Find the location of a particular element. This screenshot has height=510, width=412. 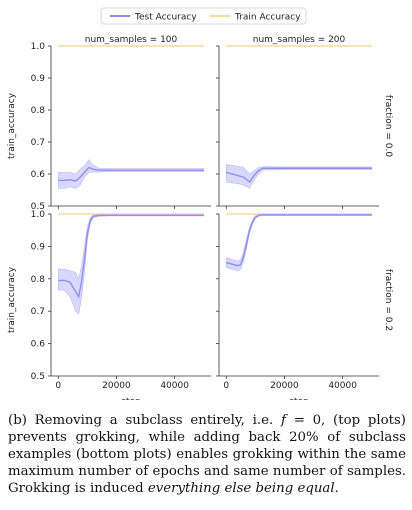

row-title-fraction-0-2: fraction = 0.2 is located at coordinates (388, 300).